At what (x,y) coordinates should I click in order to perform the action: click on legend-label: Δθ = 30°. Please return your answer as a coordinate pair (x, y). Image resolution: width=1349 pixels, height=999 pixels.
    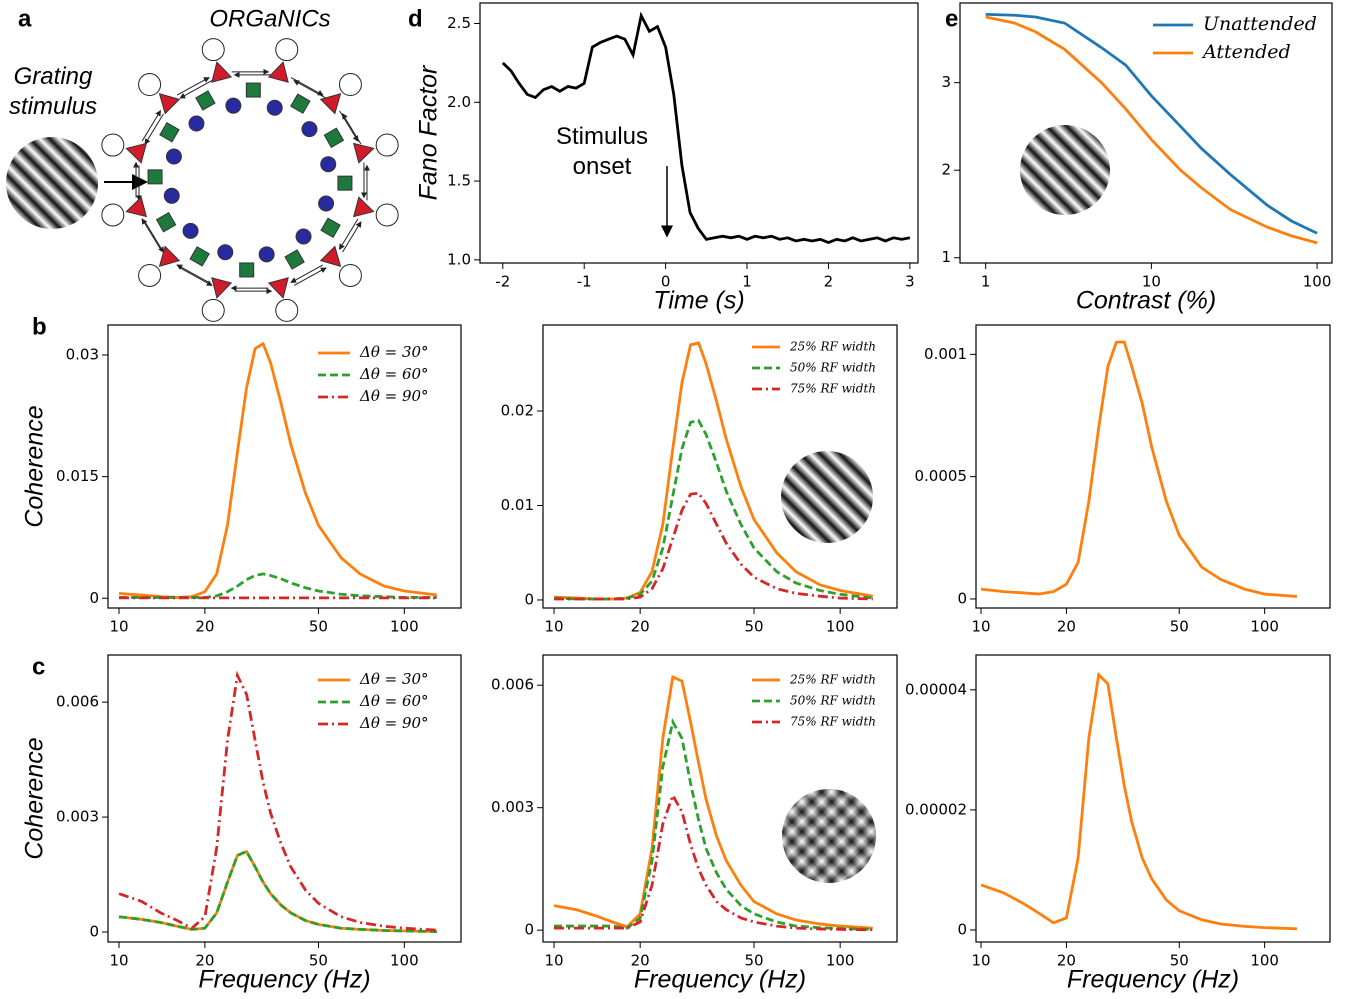
    Looking at the image, I should click on (394, 679).